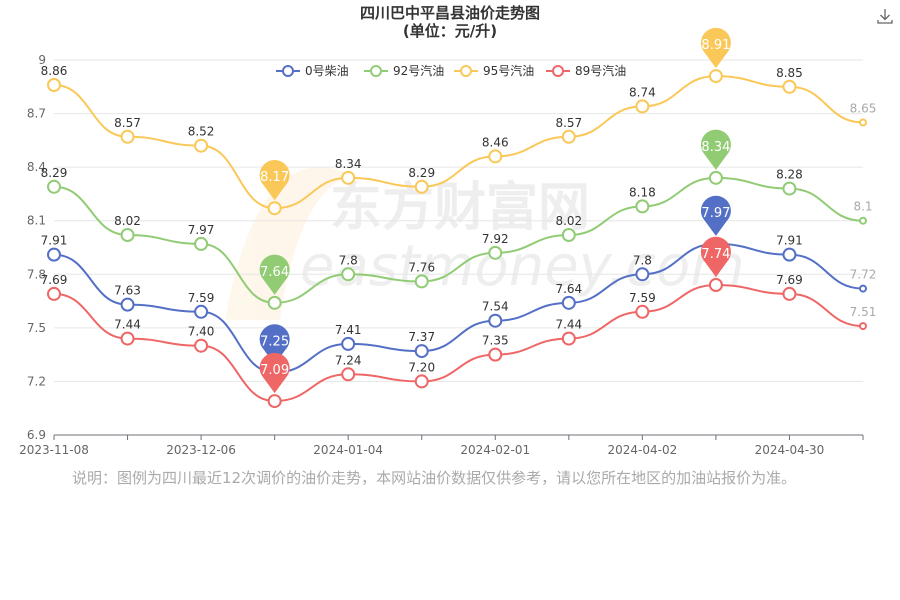  What do you see at coordinates (54, 173) in the screenshot?
I see `data-label: 8.29` at bounding box center [54, 173].